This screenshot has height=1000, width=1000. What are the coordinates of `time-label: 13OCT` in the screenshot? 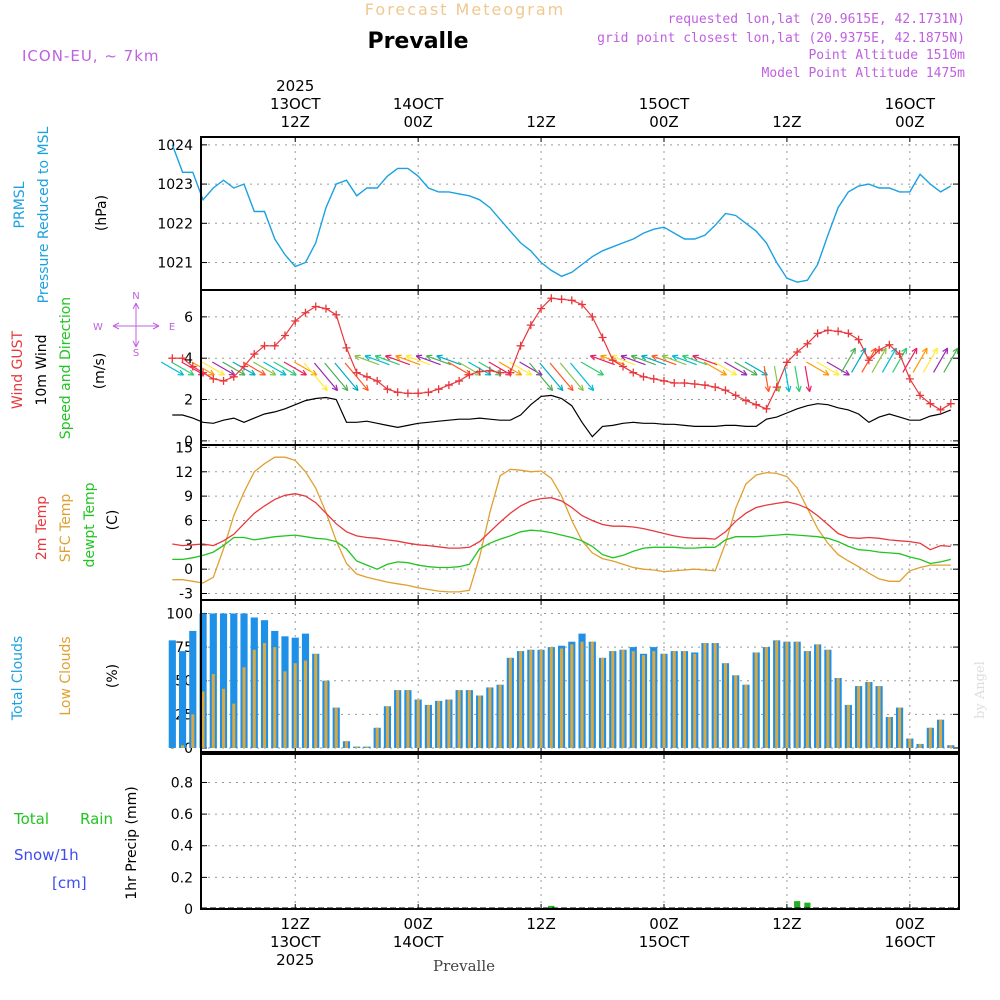 It's located at (295, 104).